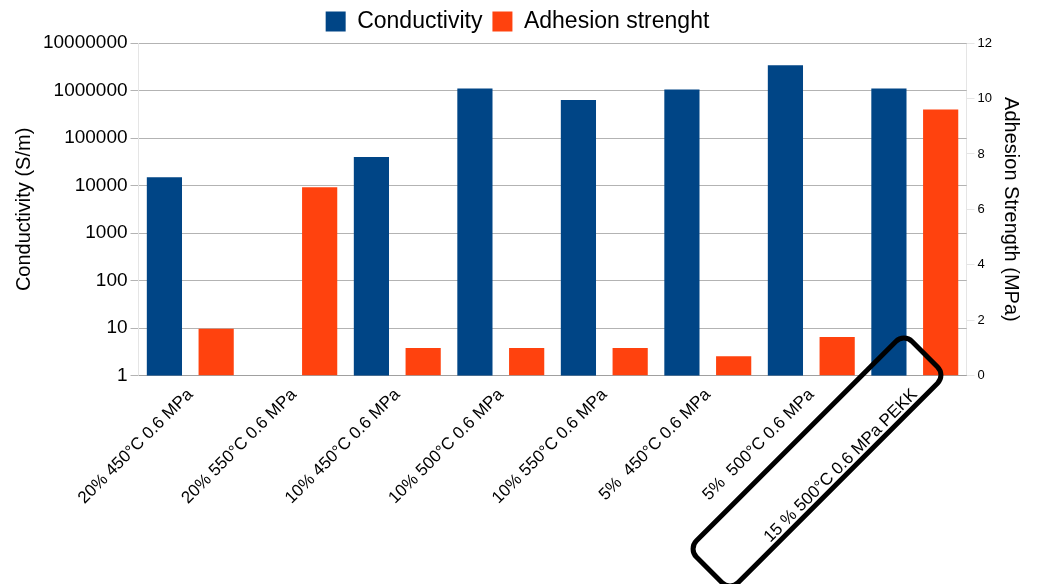  I want to click on y2-tick-label: 8, so click(981, 153).